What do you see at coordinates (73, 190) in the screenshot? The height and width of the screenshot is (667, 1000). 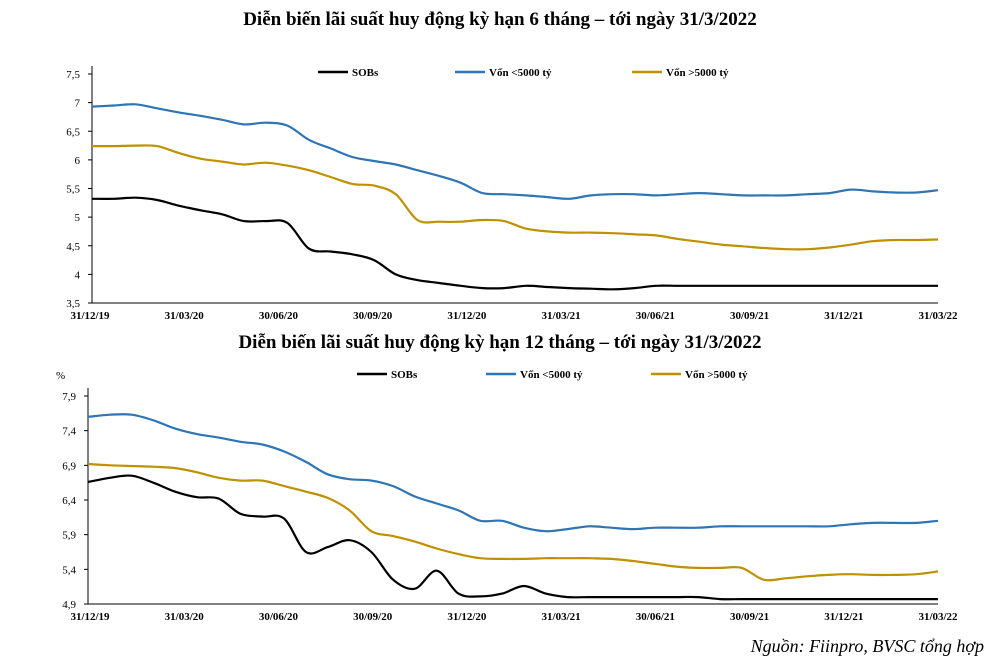 I see `y-tick-label: 5,5` at bounding box center [73, 190].